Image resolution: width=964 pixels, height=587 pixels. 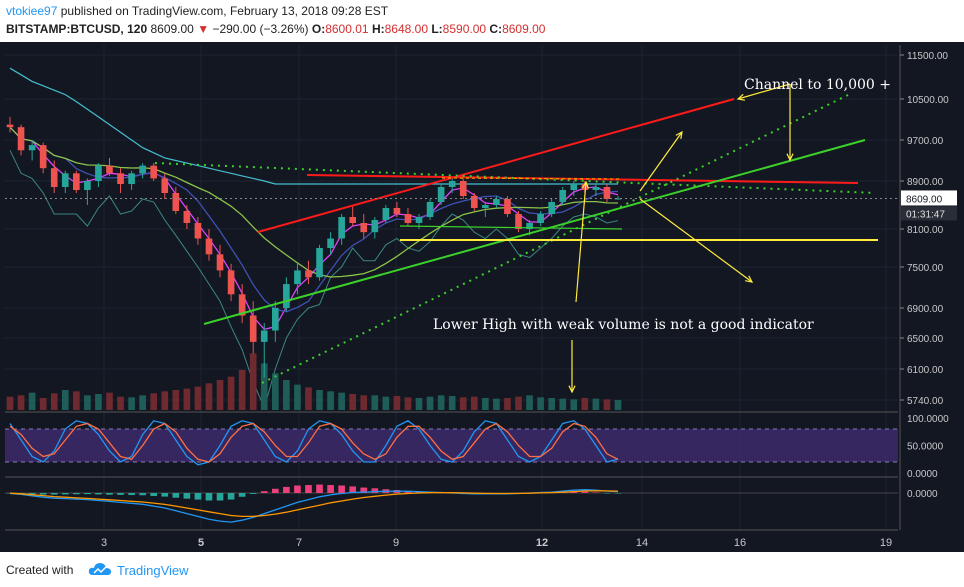 I want to click on price-tick-label: 6900.00, so click(x=925, y=309).